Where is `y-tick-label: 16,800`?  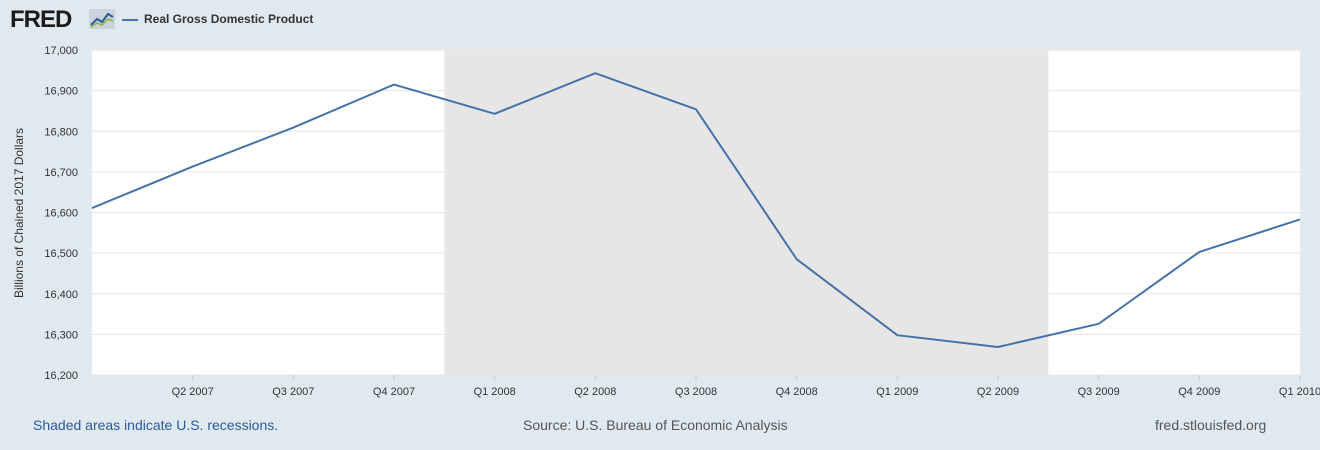
y-tick-label: 16,800 is located at coordinates (61, 132).